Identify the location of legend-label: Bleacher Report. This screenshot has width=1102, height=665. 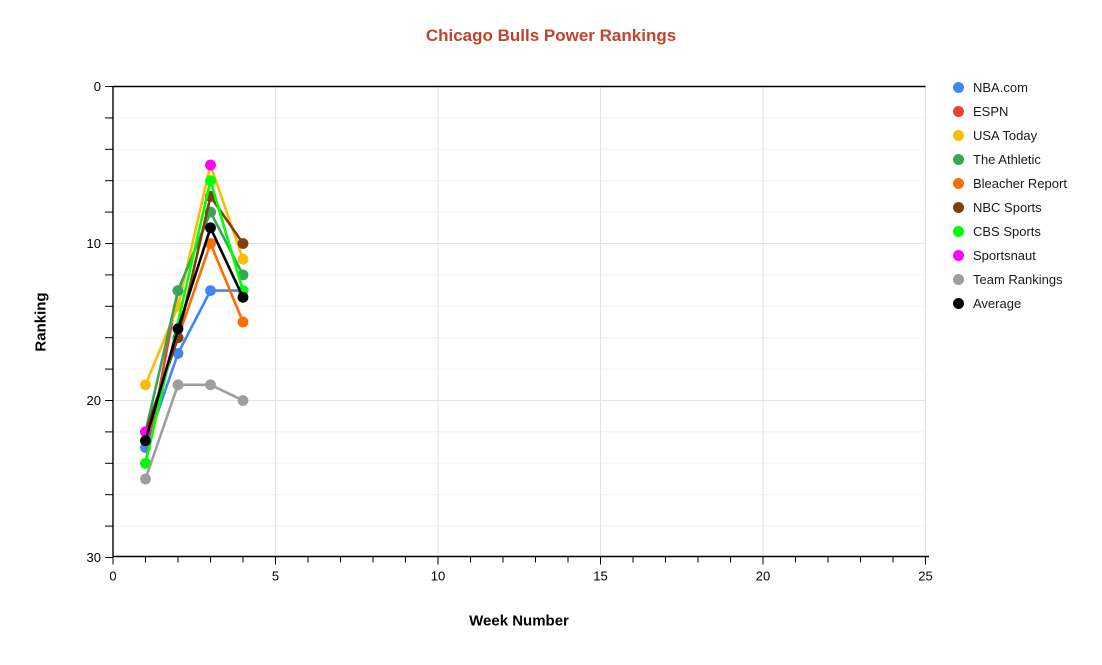
(1020, 183).